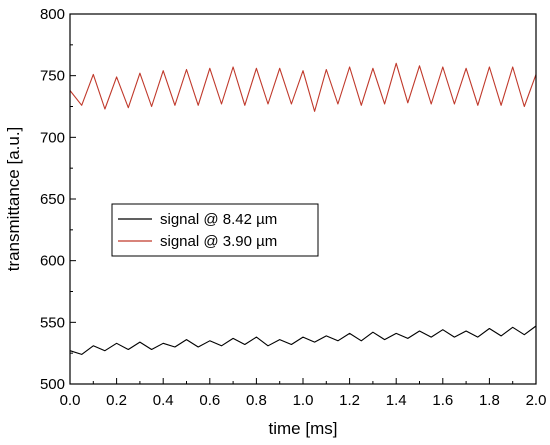  Describe the element at coordinates (303, 428) in the screenshot. I see `x-axis-label: time [ms]` at that location.